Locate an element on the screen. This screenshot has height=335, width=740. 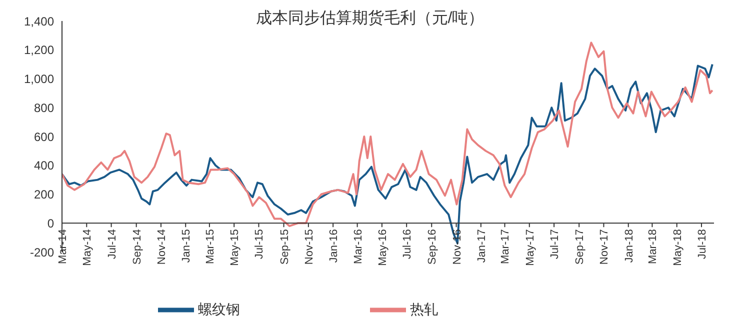
x-tick-label: Jan-15 is located at coordinates (186, 246).